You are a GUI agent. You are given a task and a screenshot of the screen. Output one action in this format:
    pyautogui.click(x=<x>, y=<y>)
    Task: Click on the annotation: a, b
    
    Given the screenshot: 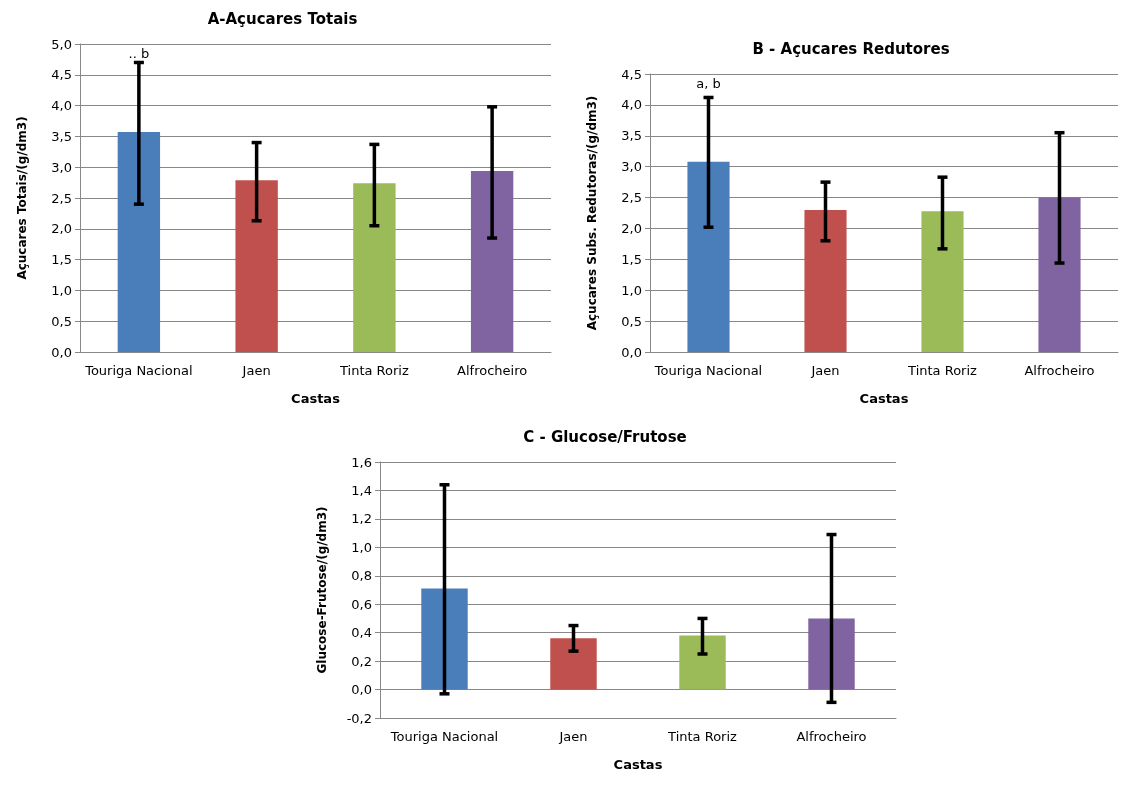 What is the action you would take?
    pyautogui.click(x=708, y=83)
    